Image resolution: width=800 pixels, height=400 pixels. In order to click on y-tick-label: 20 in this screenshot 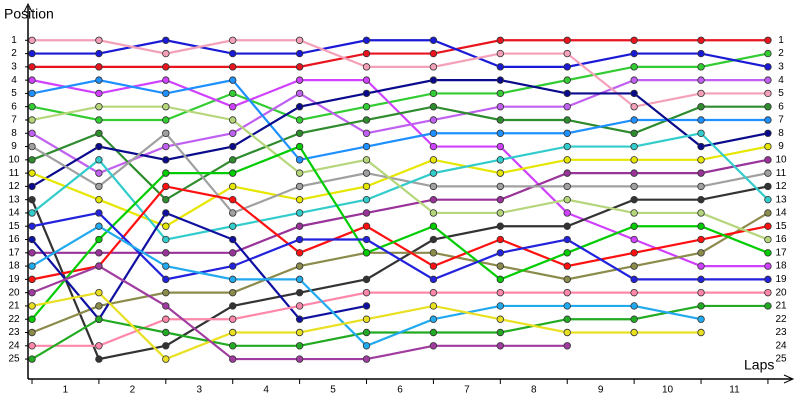, I will do `click(14, 292)`.